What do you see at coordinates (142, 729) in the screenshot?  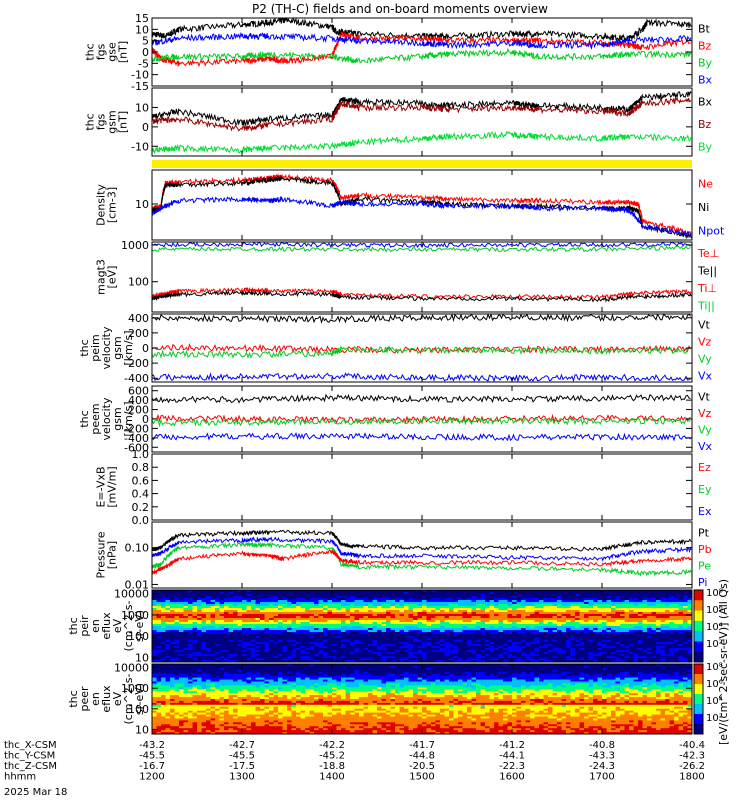 I see `ytick-peer_spec: 10` at bounding box center [142, 729].